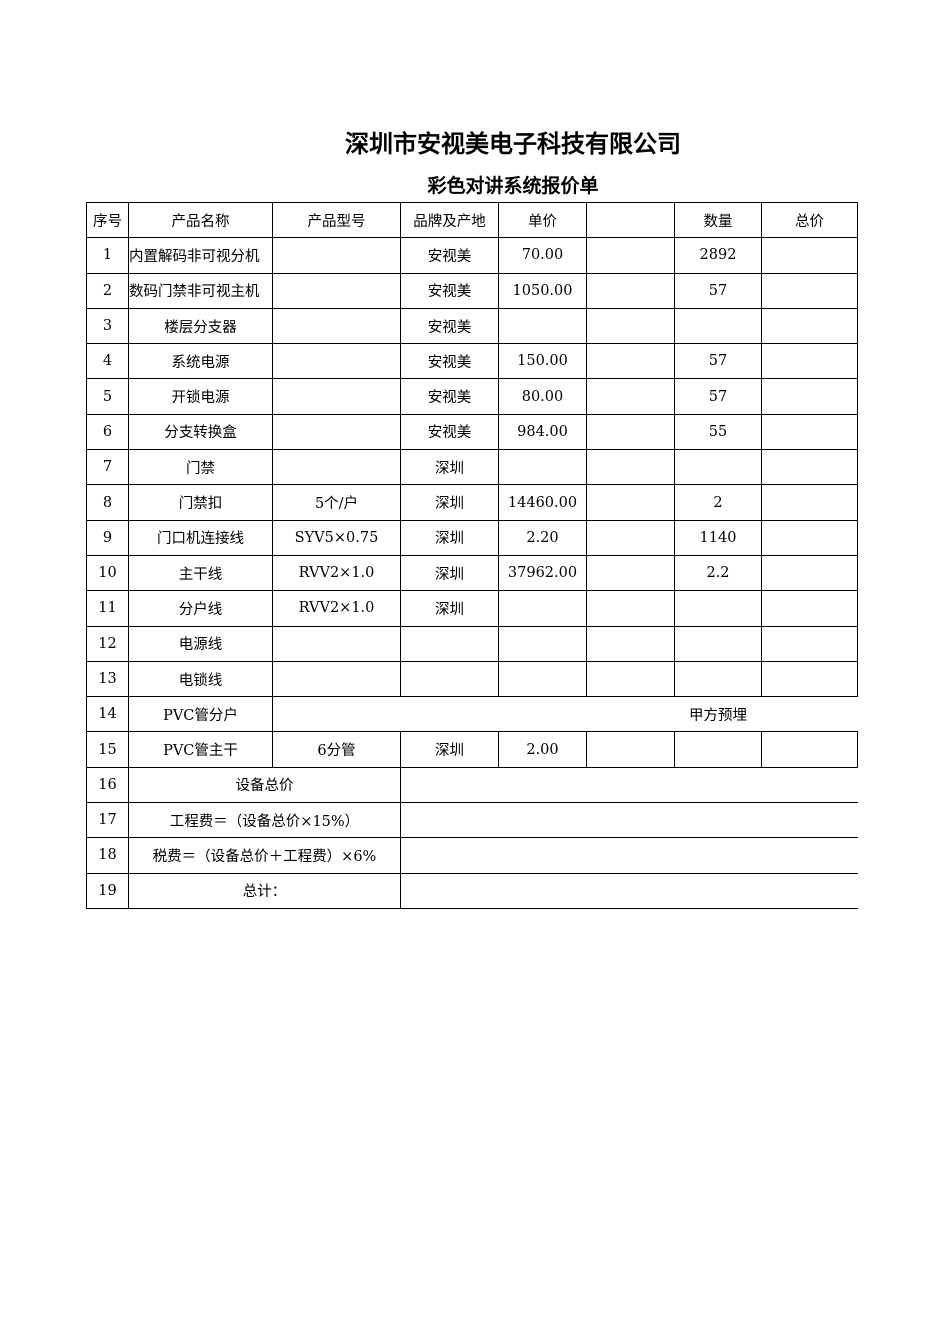 This screenshot has height=1344, width=950. I want to click on header-cell: 产品型号, so click(336, 220).